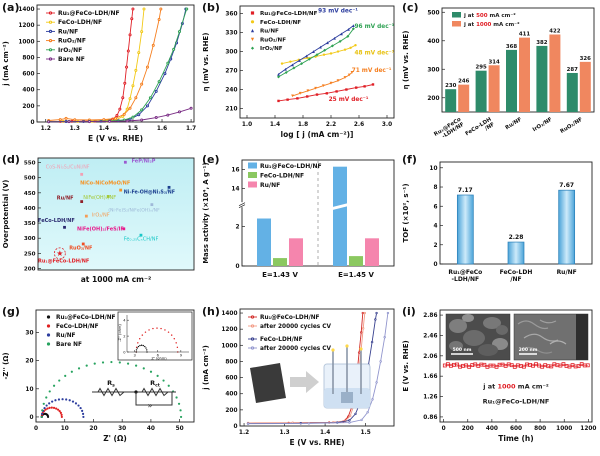  What do you see at coordinates (303, 125) in the screenshot?
I see `svg-text: 1.8` at bounding box center [303, 125].